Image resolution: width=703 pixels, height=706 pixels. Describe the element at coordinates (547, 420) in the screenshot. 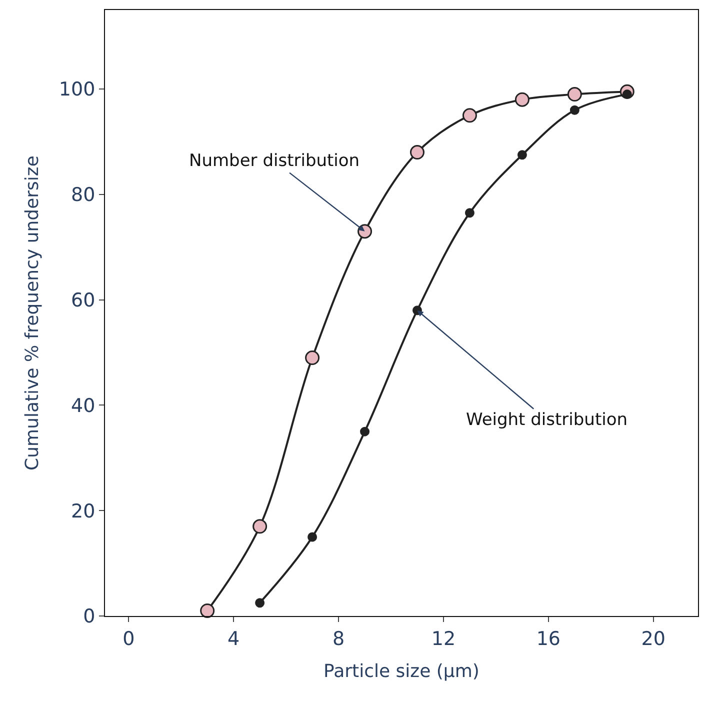

I see `annotation: Weight distribution` at that location.